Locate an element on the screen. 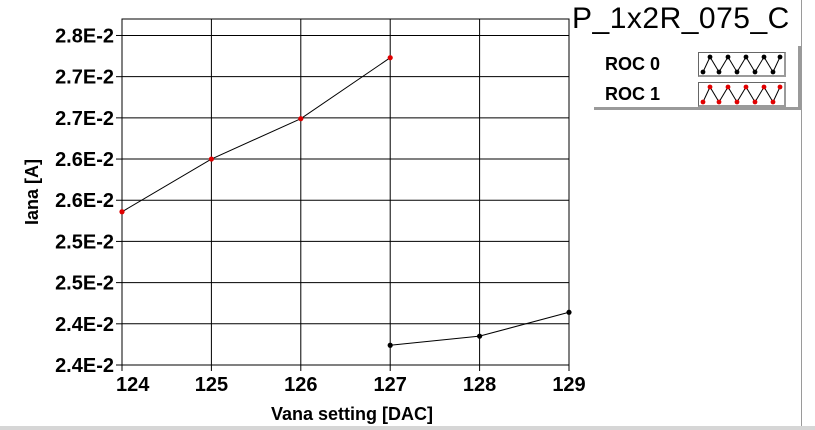 The width and height of the screenshot is (815, 430). series-line is located at coordinates (256, 135).